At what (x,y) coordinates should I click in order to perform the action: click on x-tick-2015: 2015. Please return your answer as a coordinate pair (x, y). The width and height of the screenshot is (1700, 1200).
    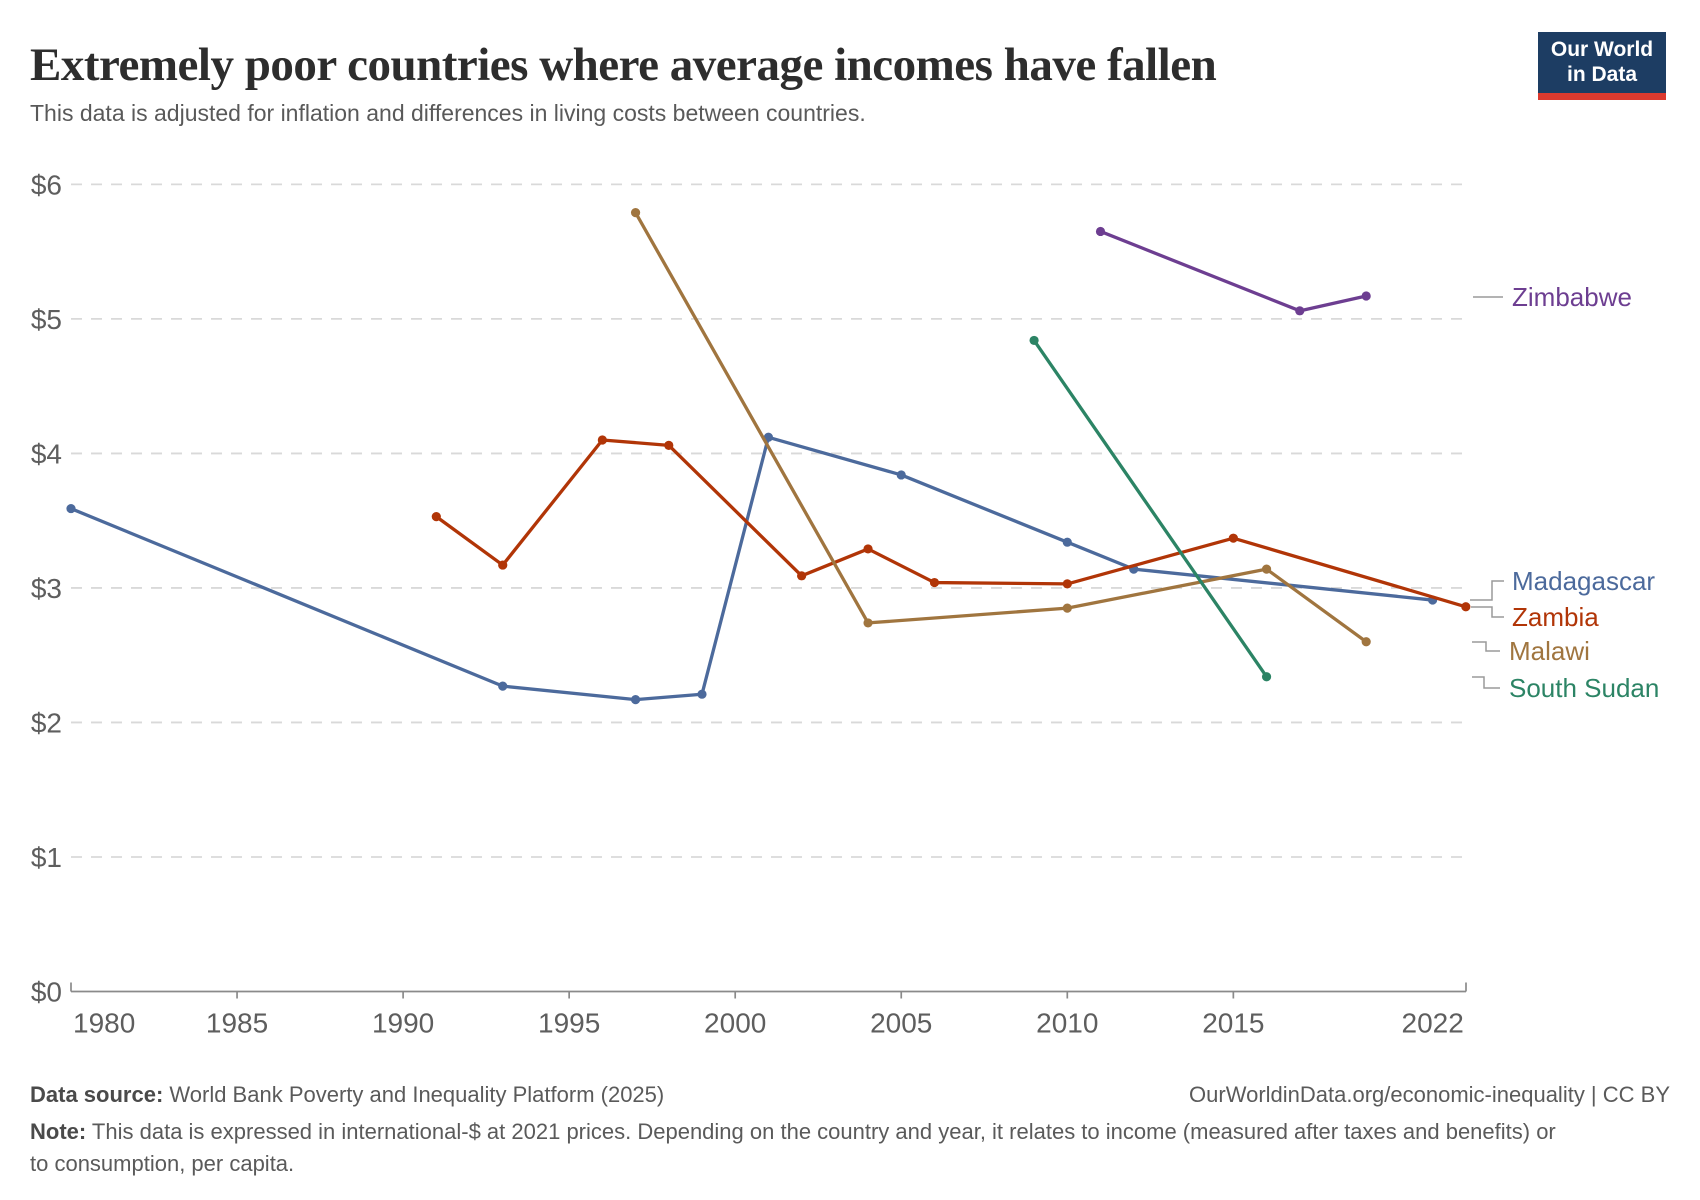
    Looking at the image, I should click on (1233, 1023).